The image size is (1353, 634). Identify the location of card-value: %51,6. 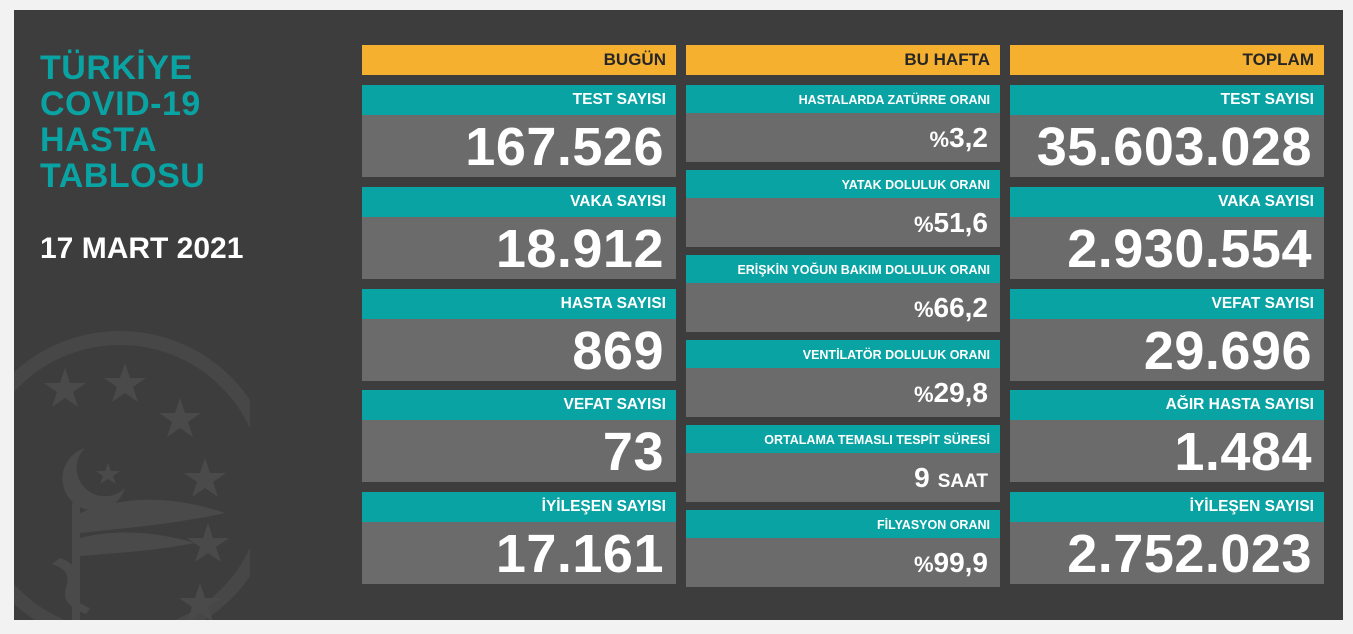
(843, 222).